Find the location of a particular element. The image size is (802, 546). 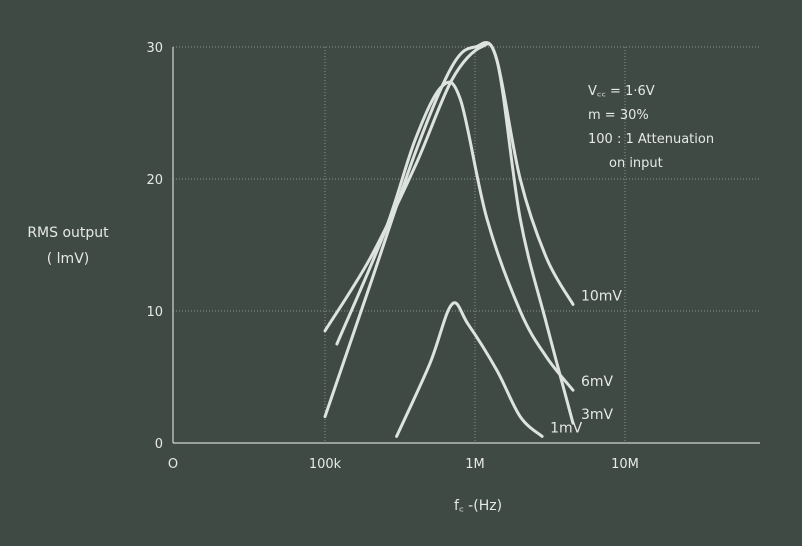

x-axis-label: f꜀ -(Hz) is located at coordinates (478, 506).